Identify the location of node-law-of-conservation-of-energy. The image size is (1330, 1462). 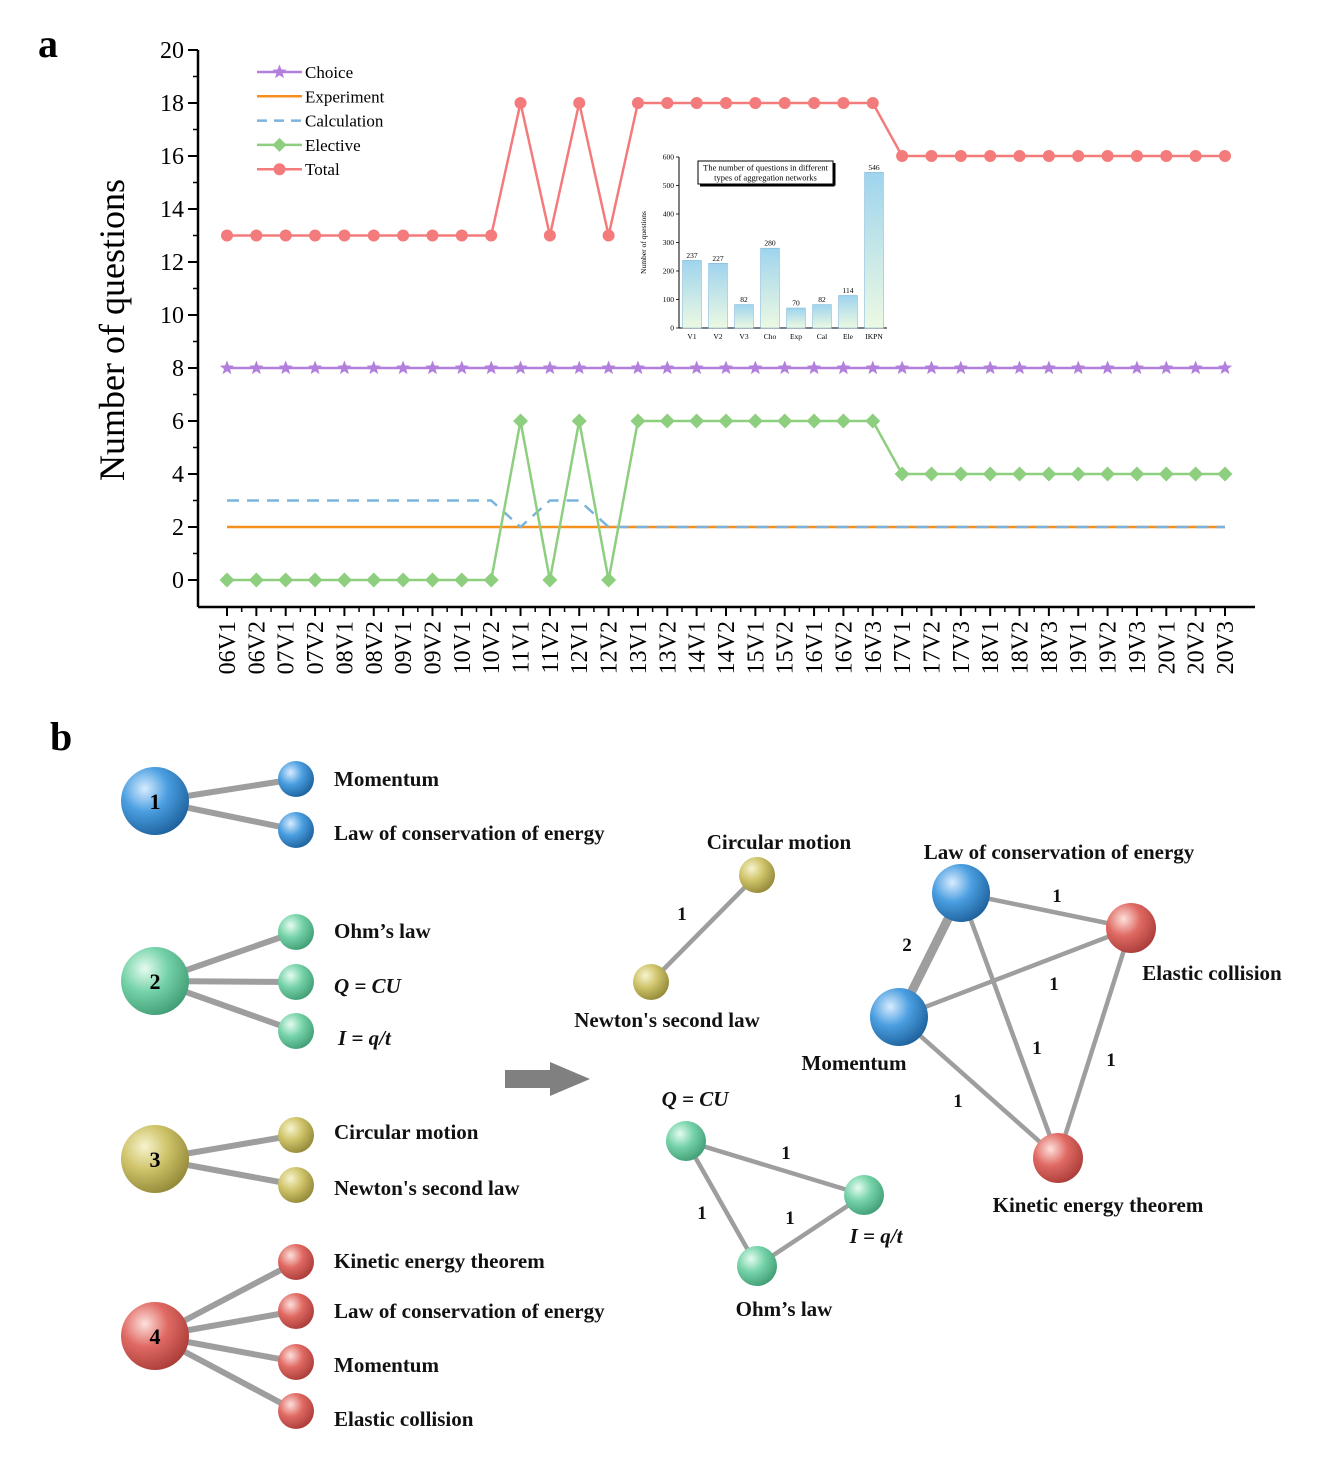
(961, 893).